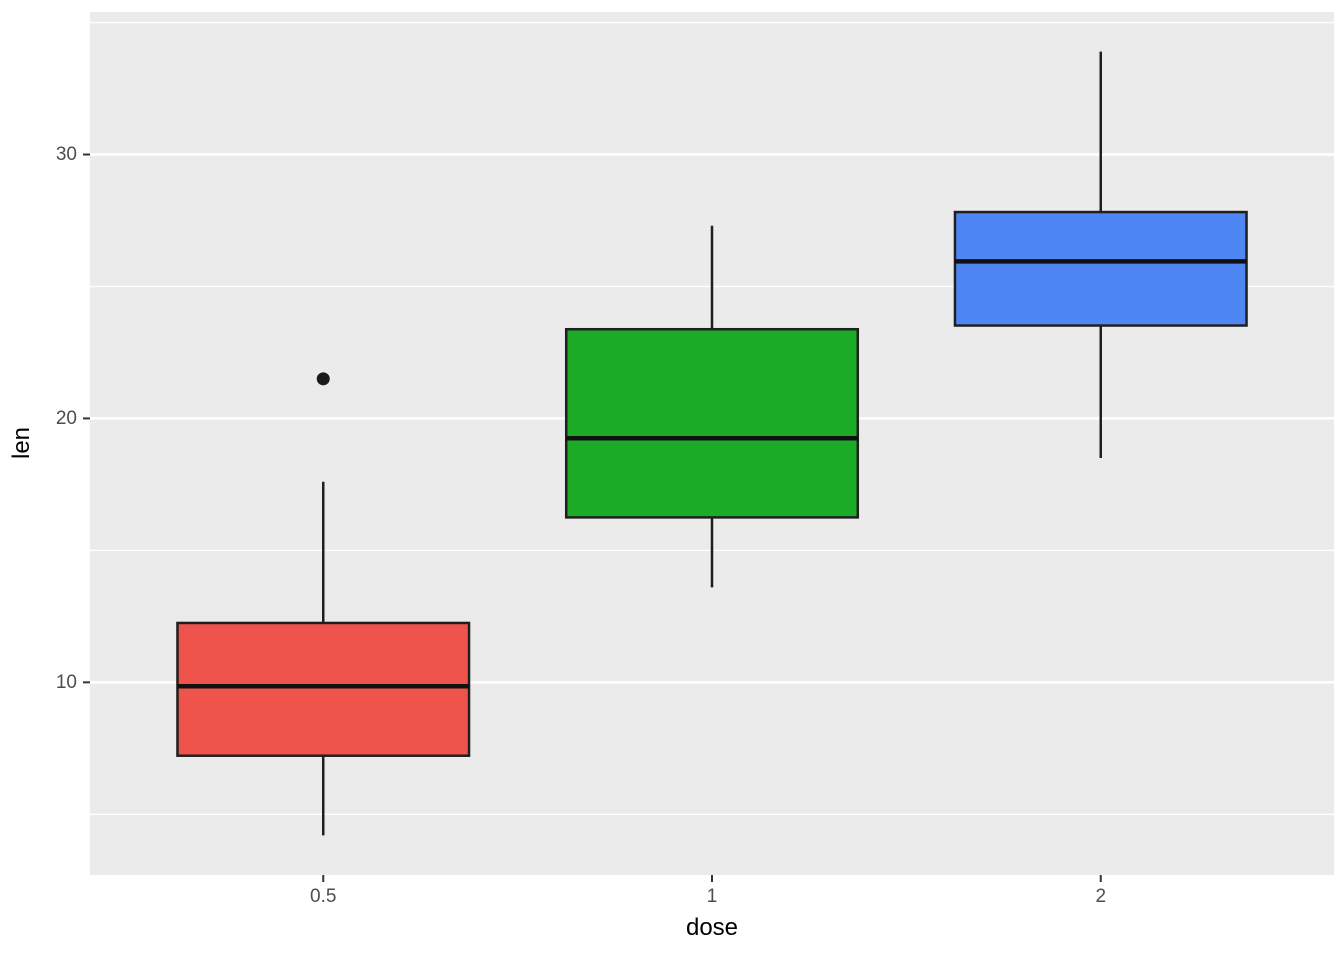 Image resolution: width=1344 pixels, height=960 pixels. What do you see at coordinates (21, 443) in the screenshot?
I see `y-axis-title: len` at bounding box center [21, 443].